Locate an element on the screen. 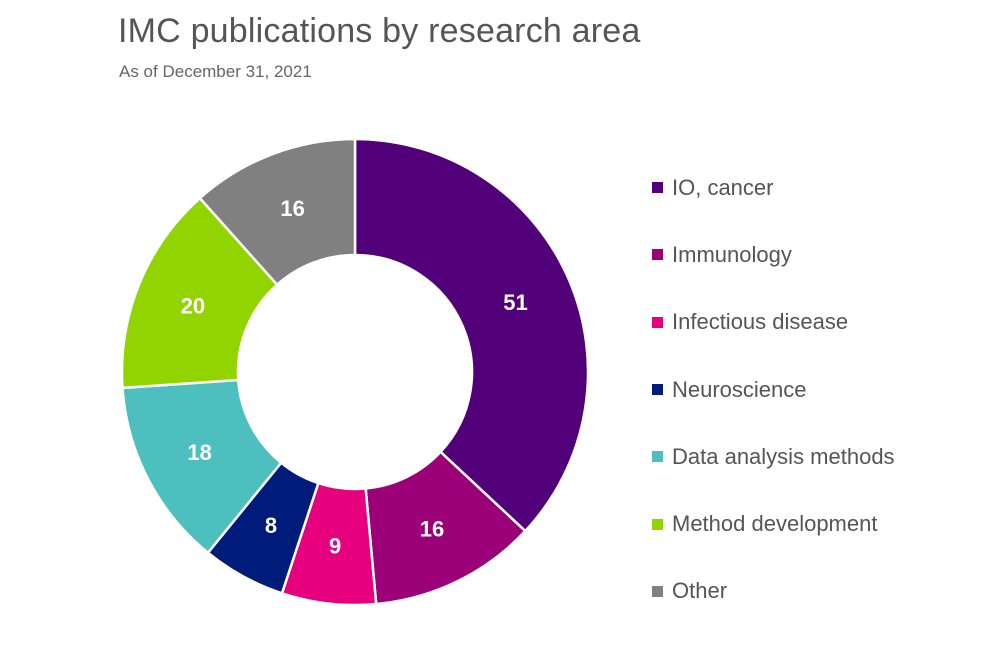 Image resolution: width=994 pixels, height=664 pixels. data-label-immunology: 16 is located at coordinates (432, 529).